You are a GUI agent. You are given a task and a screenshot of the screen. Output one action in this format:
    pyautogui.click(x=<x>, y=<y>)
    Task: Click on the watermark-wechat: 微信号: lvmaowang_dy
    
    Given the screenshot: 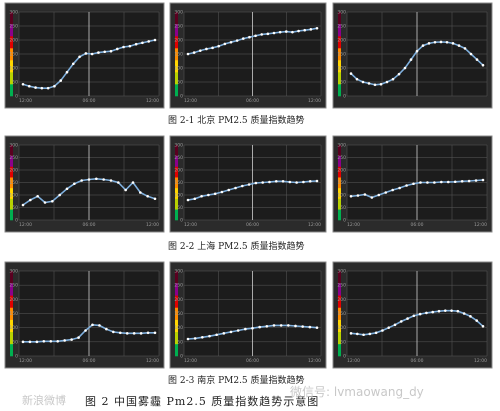 What is the action you would take?
    pyautogui.click(x=357, y=392)
    